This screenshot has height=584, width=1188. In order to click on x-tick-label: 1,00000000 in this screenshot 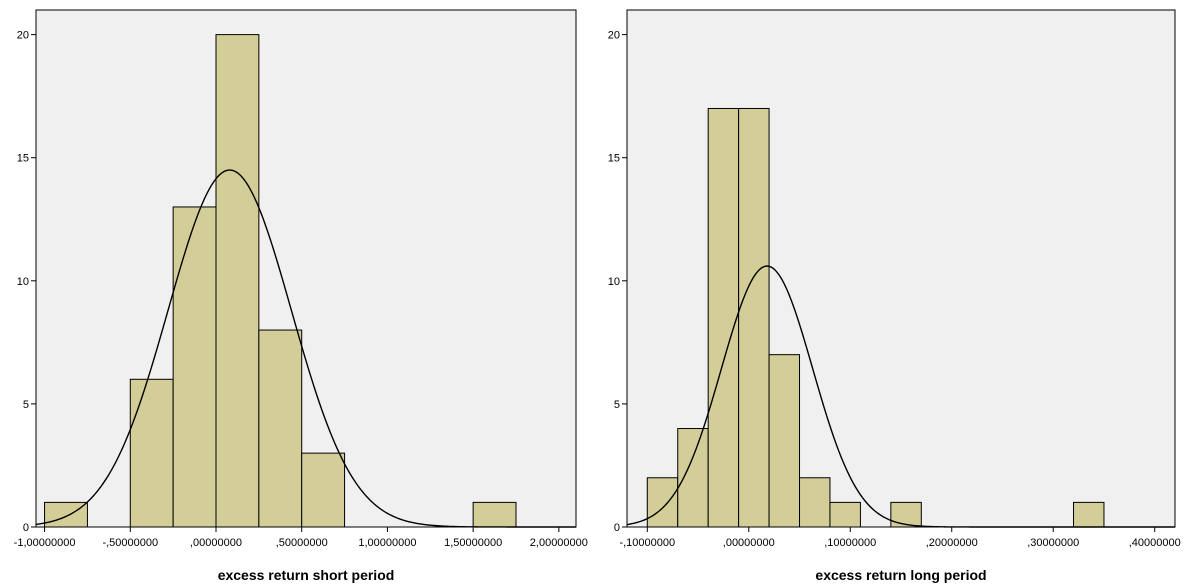, I will do `click(387, 543)`.